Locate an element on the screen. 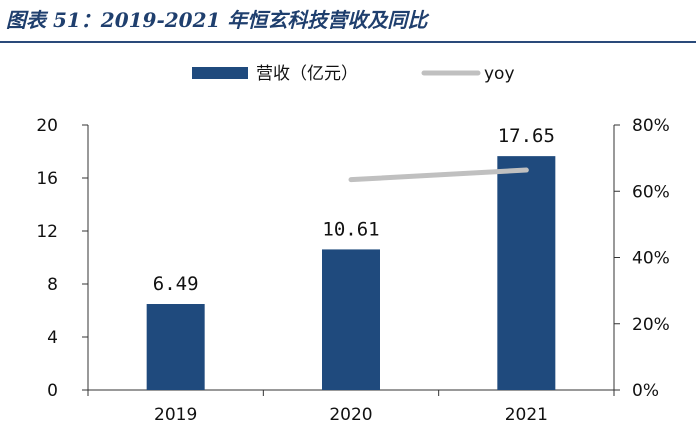  y-left-tick-label: 20 is located at coordinates (47, 126).